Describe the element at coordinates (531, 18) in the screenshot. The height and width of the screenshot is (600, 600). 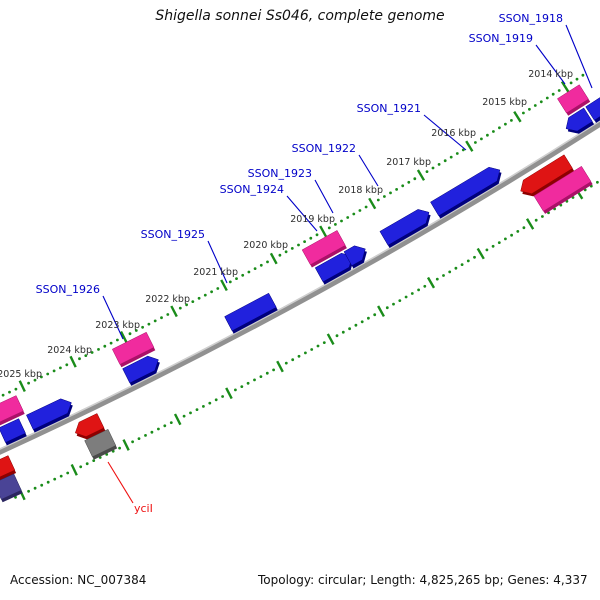
I see `gene-label-sson_1918: SSON_1918` at that location.